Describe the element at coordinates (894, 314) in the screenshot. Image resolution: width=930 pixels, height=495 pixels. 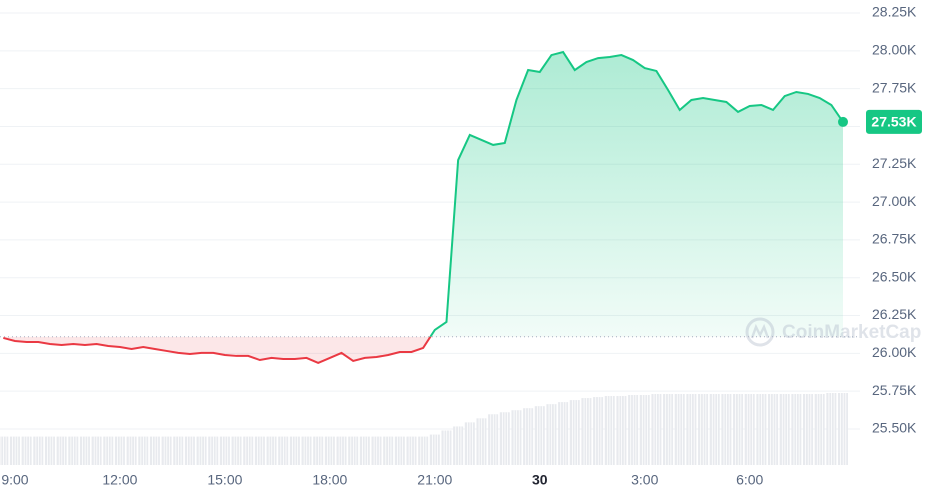
I see `y-tick-label: 26.25K` at that location.